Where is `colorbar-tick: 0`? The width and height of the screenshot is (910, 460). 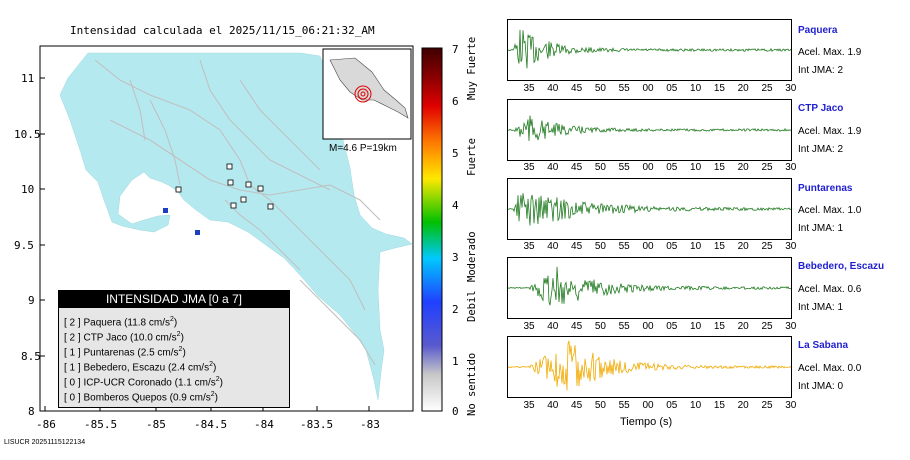 colorbar-tick: 0 is located at coordinates (455, 411).